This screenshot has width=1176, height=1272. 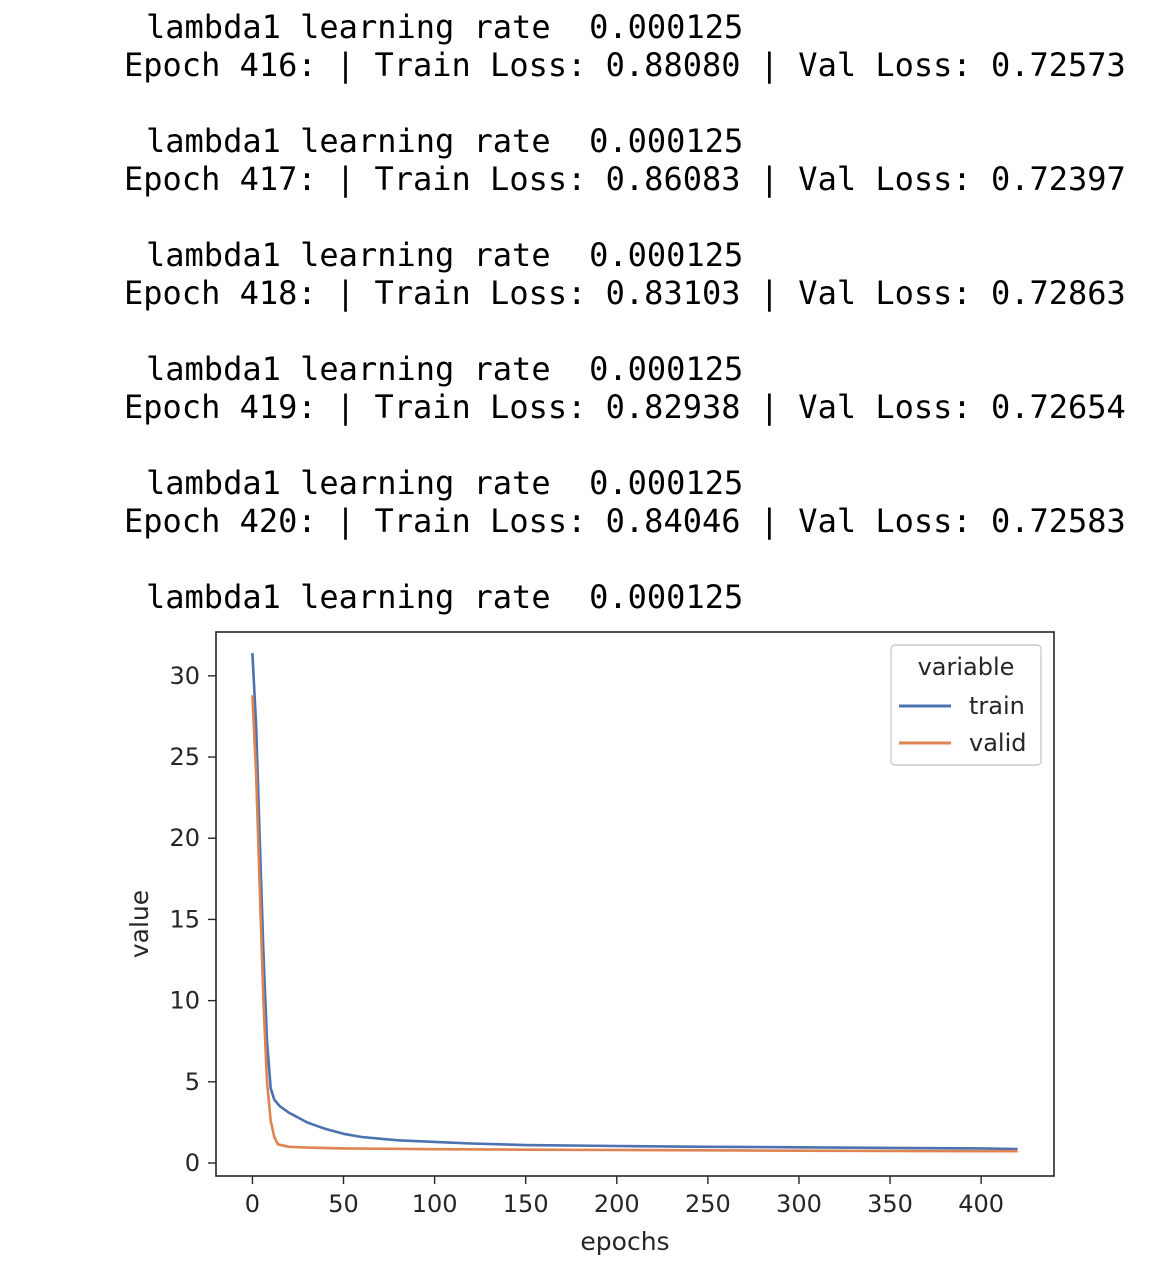 What do you see at coordinates (139, 924) in the screenshot?
I see `y-axis-label: value` at bounding box center [139, 924].